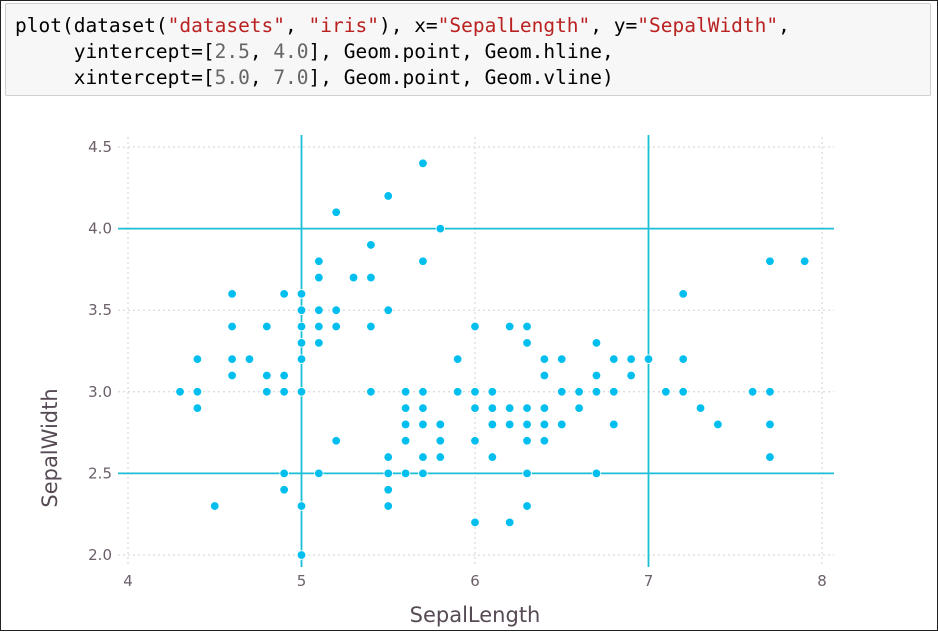 The image size is (938, 635). Describe the element at coordinates (343, 25) in the screenshot. I see `code-token: "iris"` at that location.